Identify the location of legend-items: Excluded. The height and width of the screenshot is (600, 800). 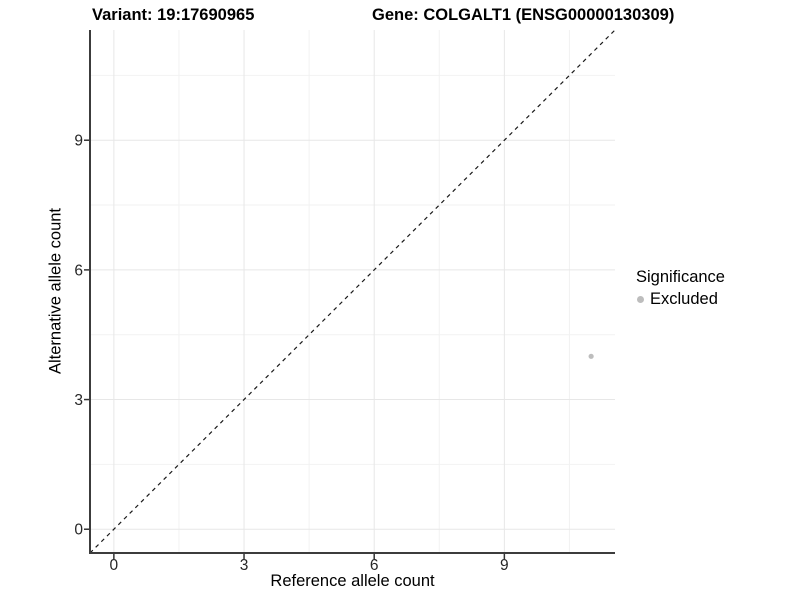
(680, 299).